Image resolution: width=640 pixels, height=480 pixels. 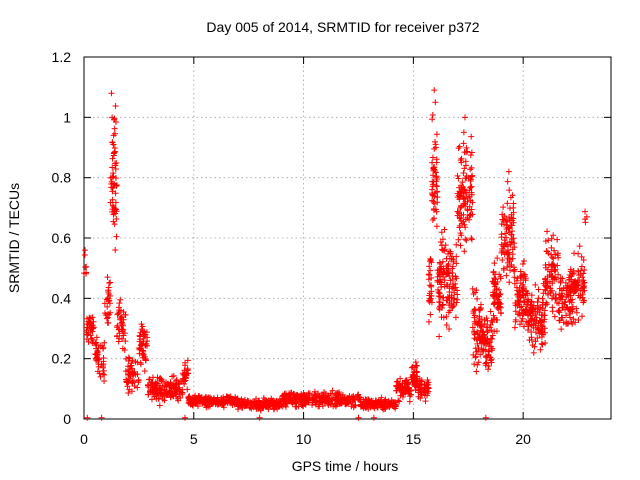 I want to click on y-tick-label: 1, so click(x=67, y=117).